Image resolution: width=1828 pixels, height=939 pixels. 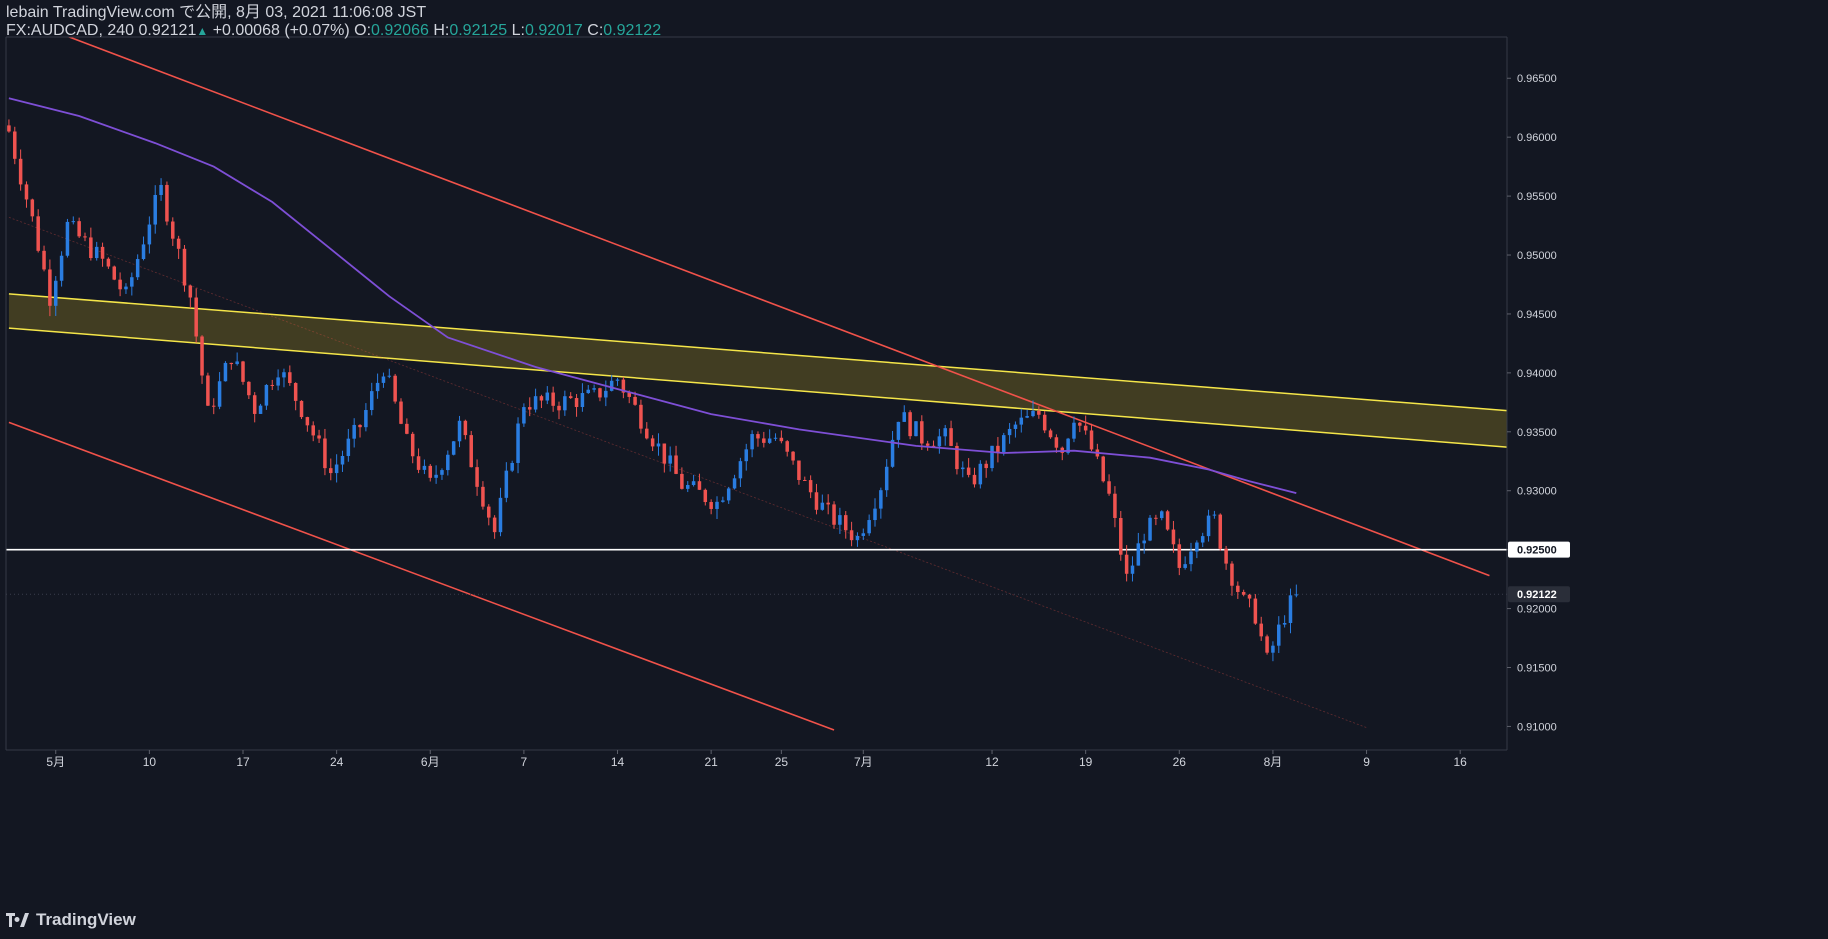 I want to click on price-tick-label: 0.94500, so click(x=1537, y=315).